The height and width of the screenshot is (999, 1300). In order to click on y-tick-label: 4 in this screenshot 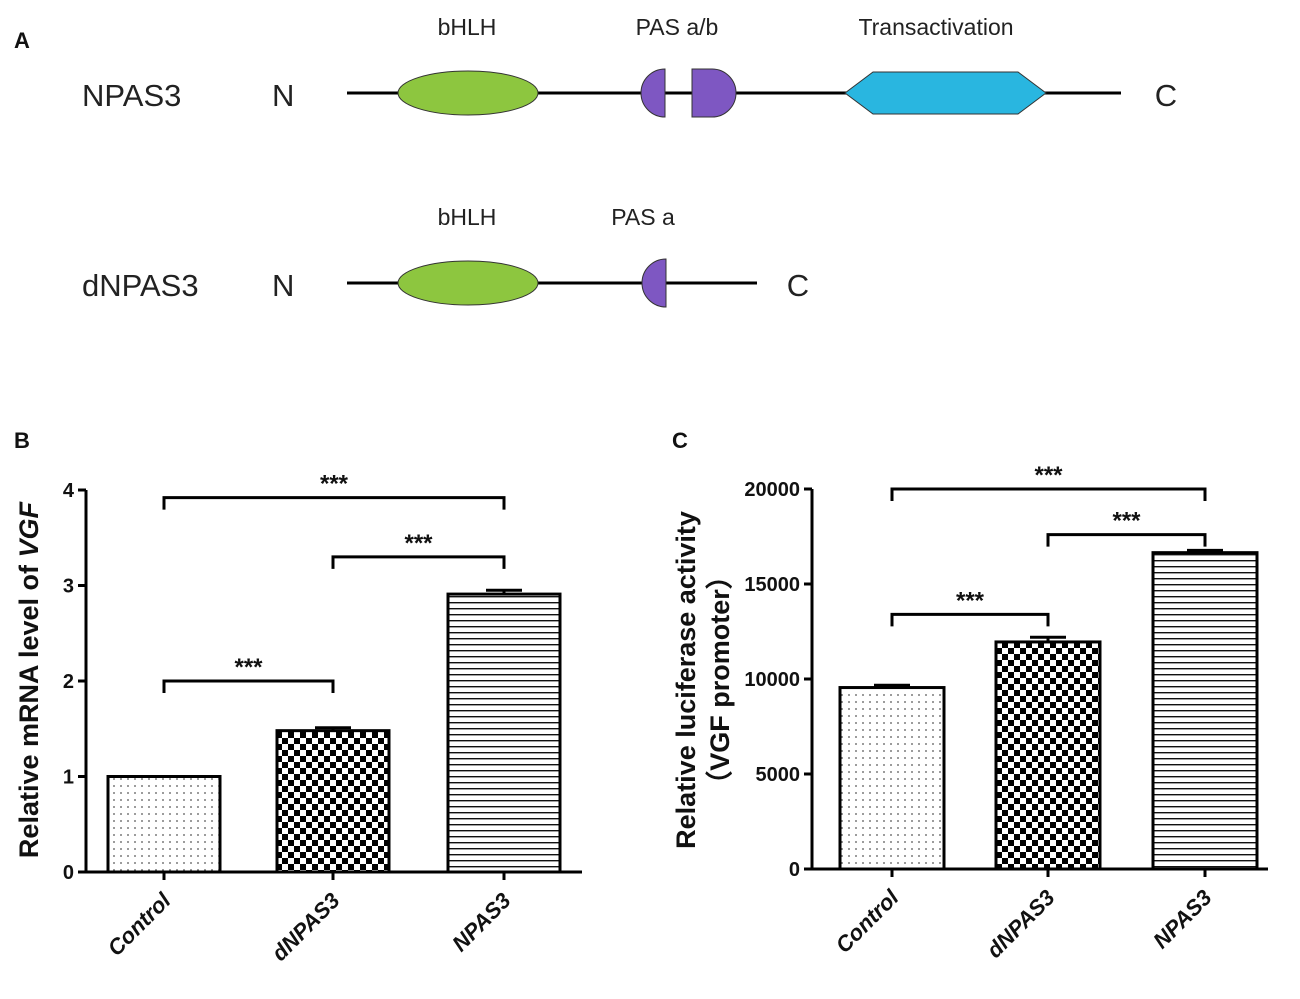, I will do `click(69, 491)`.